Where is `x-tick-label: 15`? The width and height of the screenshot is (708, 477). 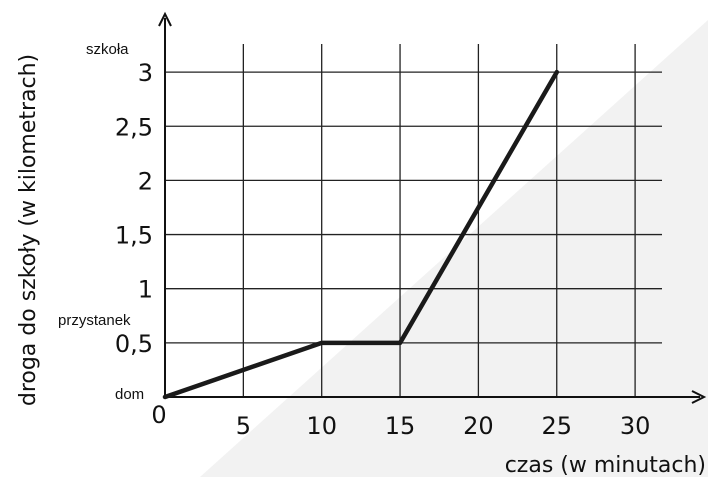 x-tick-label: 15 is located at coordinates (400, 426).